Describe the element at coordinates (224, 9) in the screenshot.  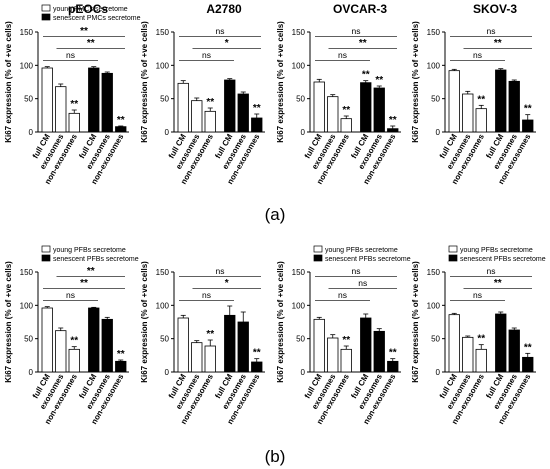
I see `chart-title: A2780` at that location.